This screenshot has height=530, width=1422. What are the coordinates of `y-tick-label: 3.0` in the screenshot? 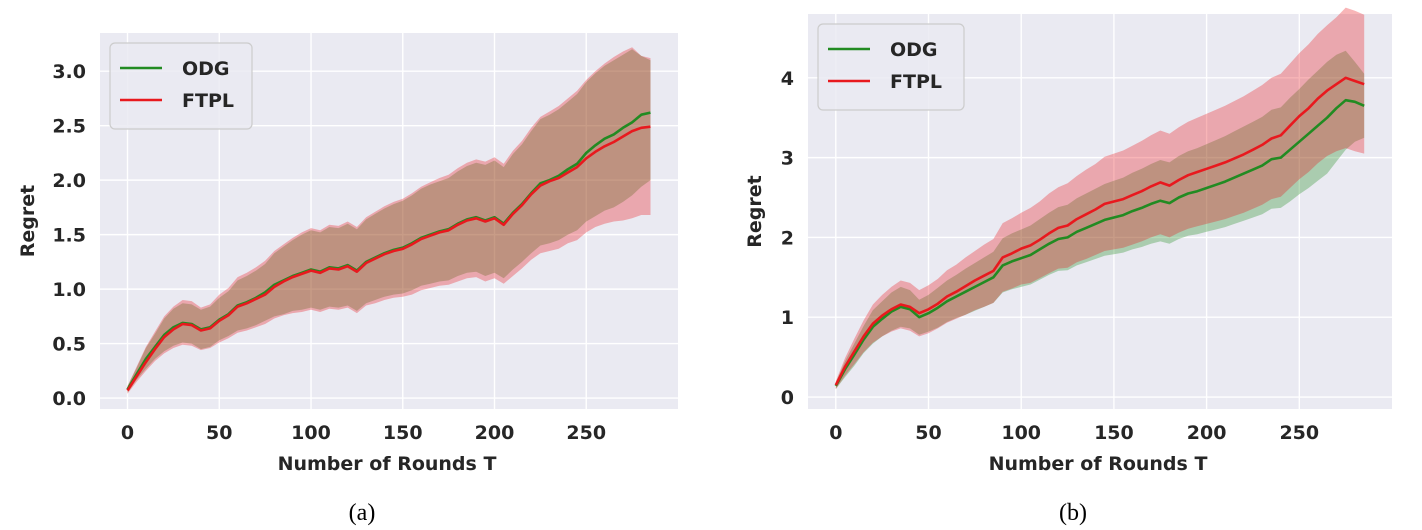 It's located at (69, 72).